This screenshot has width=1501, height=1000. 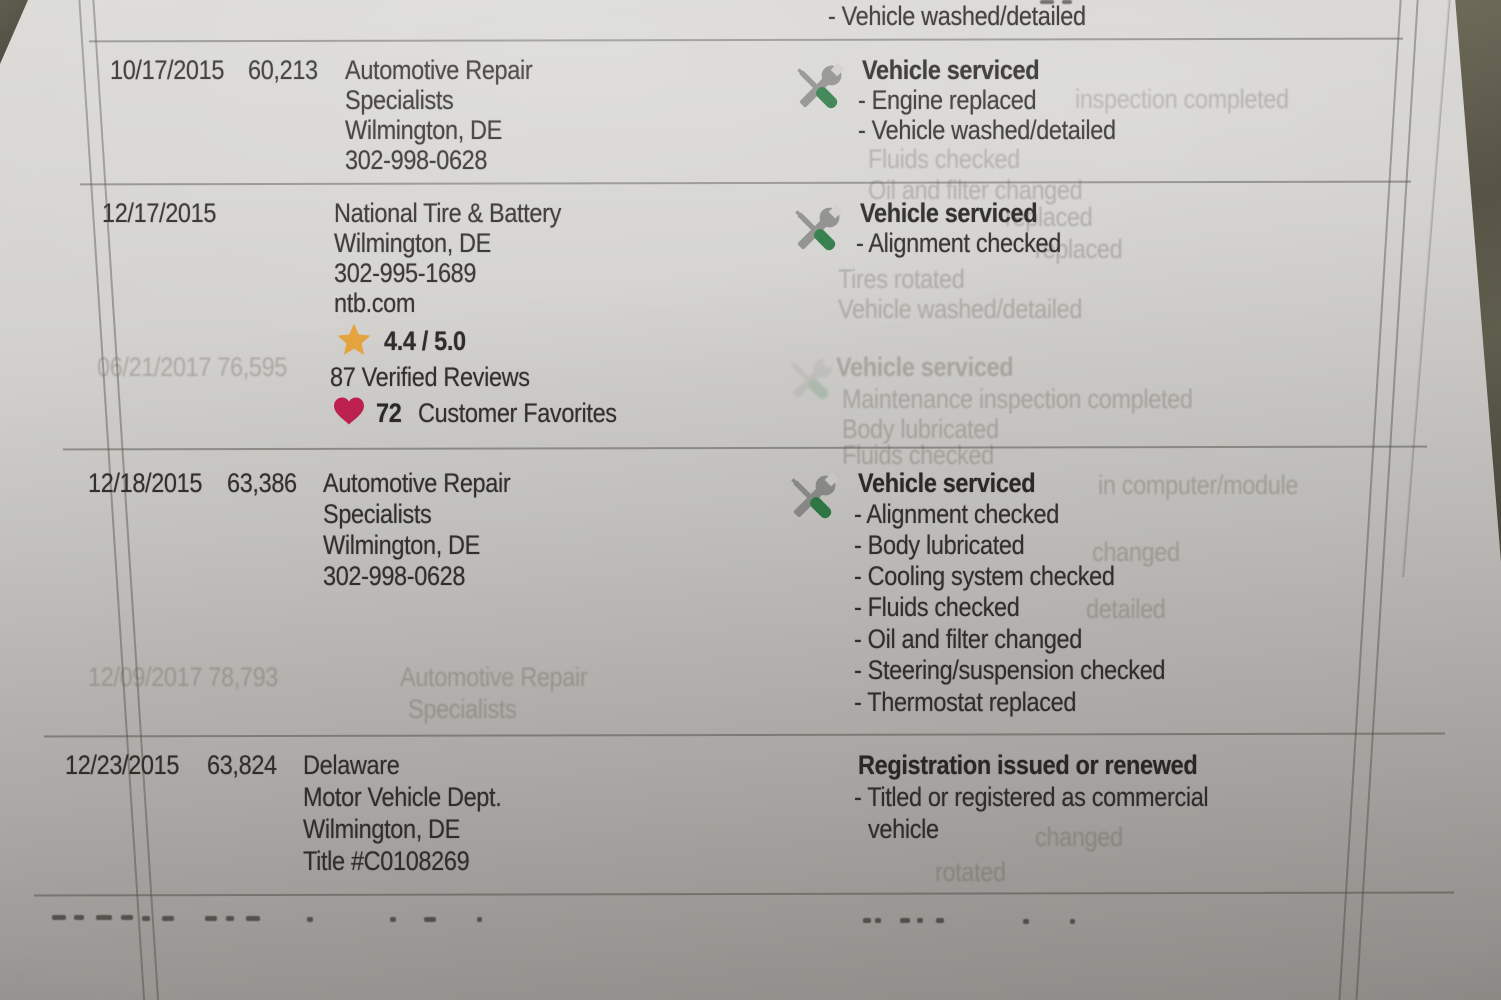 I want to click on source-line: Title #C0108269, so click(x=386, y=861).